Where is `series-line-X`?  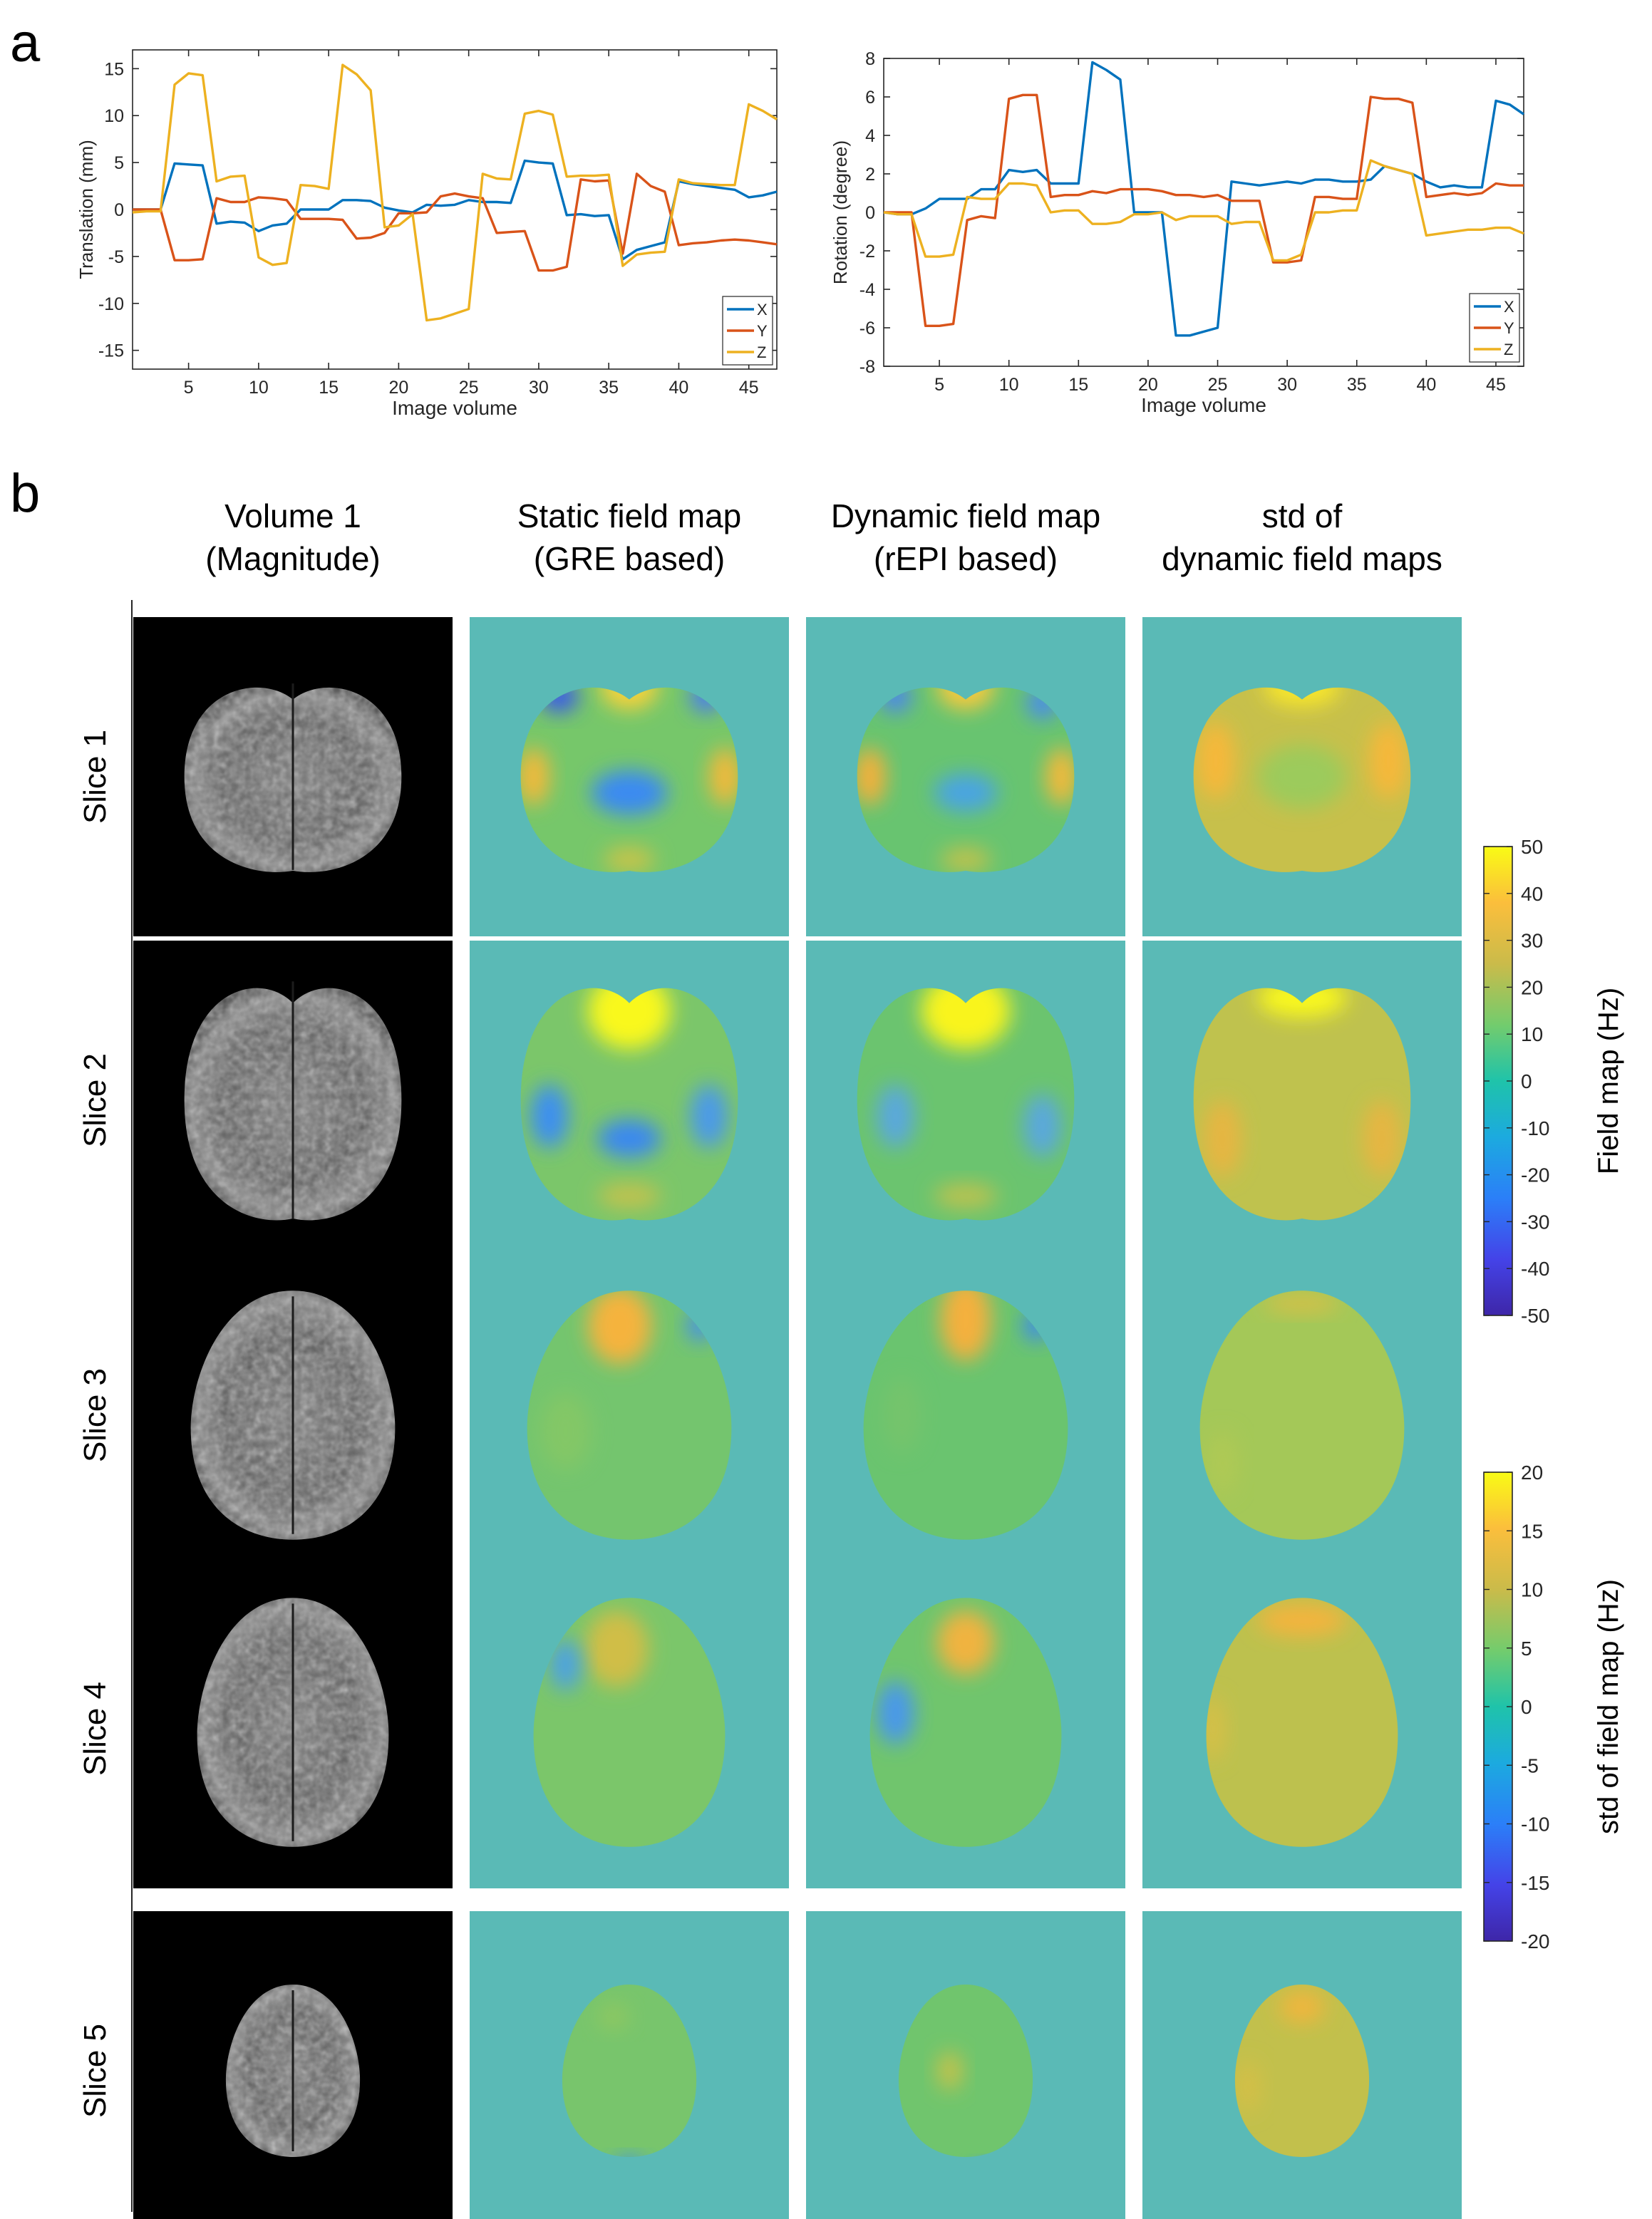
series-line-X is located at coordinates (1203, 199).